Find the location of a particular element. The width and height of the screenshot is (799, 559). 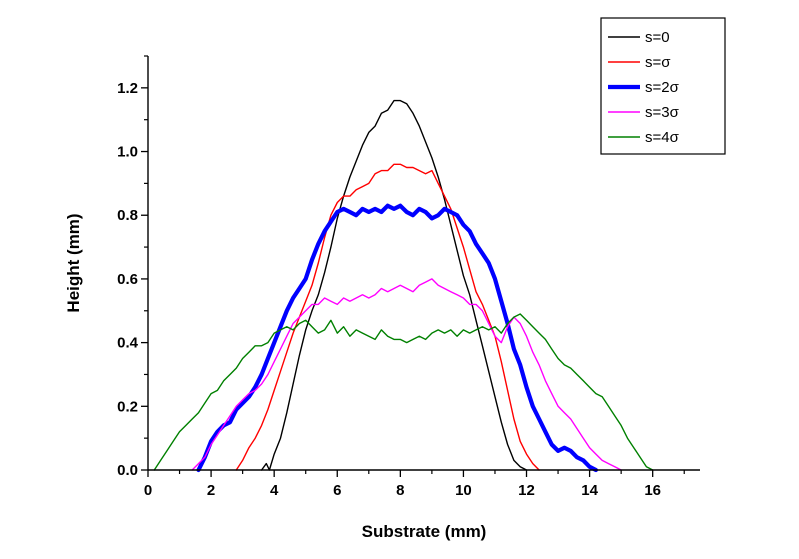

x-tick-label: 16 is located at coordinates (652, 490).